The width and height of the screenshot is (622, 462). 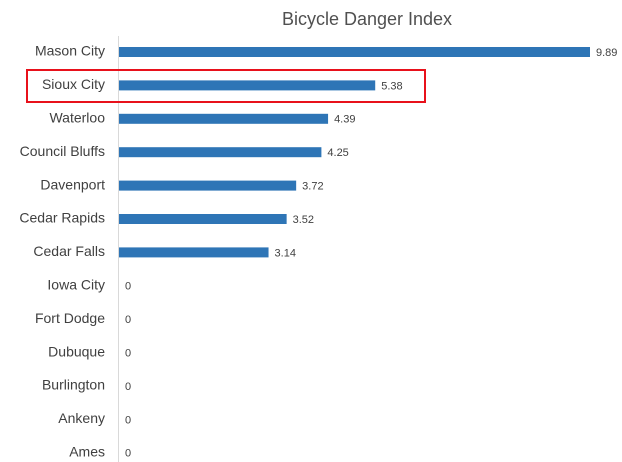 What do you see at coordinates (76, 351) in the screenshot?
I see `category-label: Dubuque` at bounding box center [76, 351].